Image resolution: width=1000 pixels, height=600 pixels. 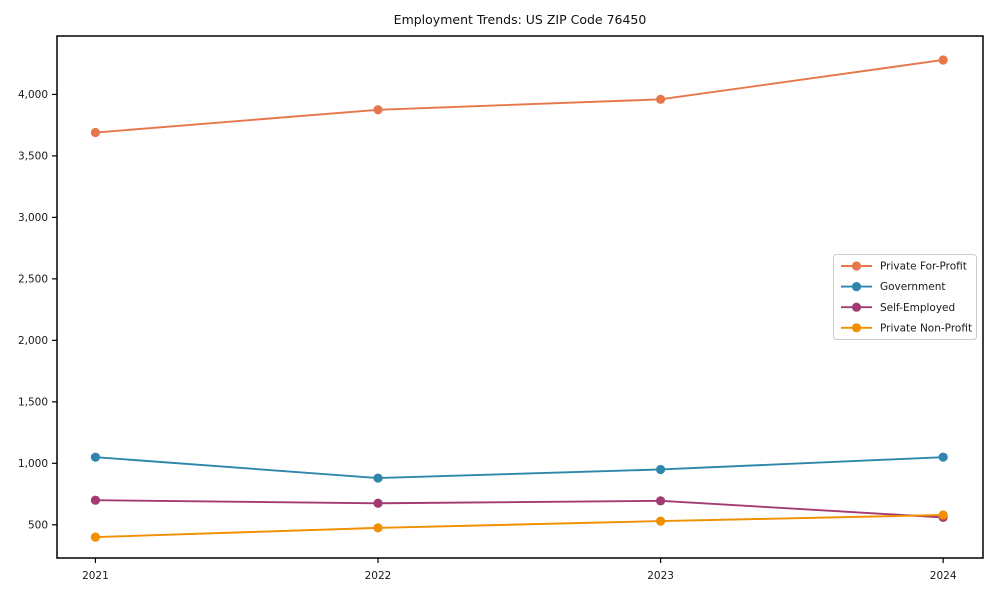 What do you see at coordinates (943, 576) in the screenshot?
I see `x-tick-label: 2024` at bounding box center [943, 576].